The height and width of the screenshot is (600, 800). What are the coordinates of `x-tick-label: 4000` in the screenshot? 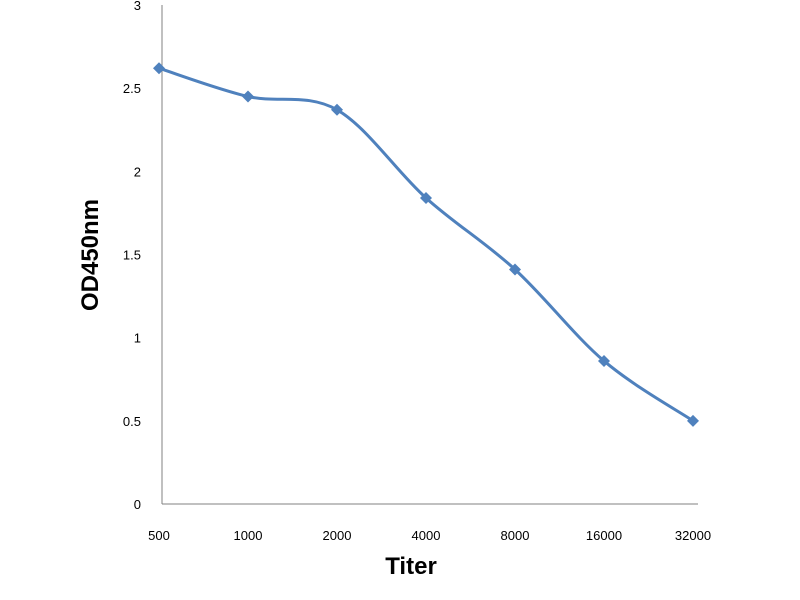 It's located at (426, 535).